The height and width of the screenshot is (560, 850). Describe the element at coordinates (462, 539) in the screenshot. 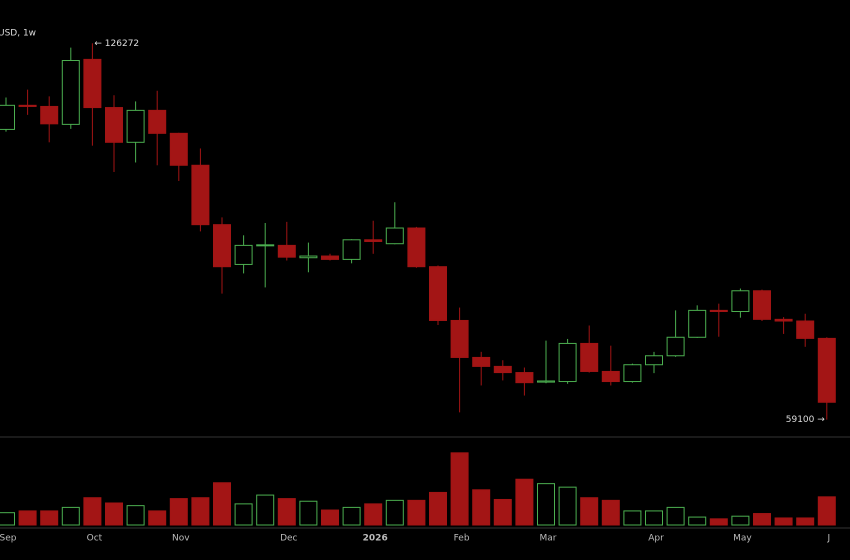

I see `x-tick-label: Feb` at that location.